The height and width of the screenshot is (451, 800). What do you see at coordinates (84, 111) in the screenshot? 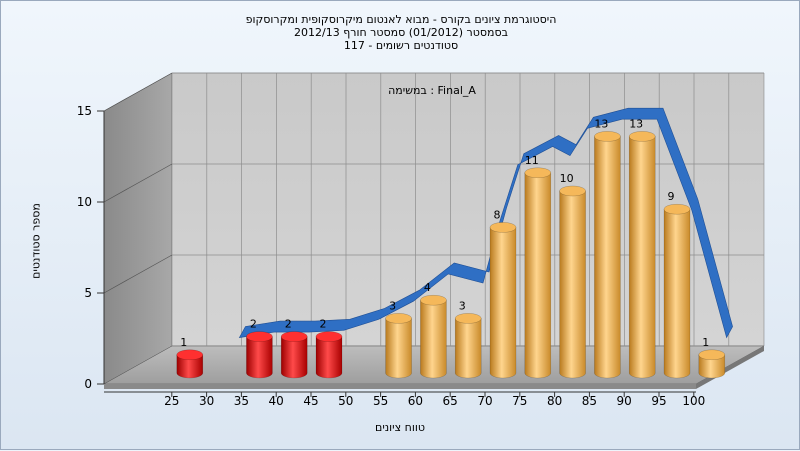
I see `y-tick-label: 15` at bounding box center [84, 111].